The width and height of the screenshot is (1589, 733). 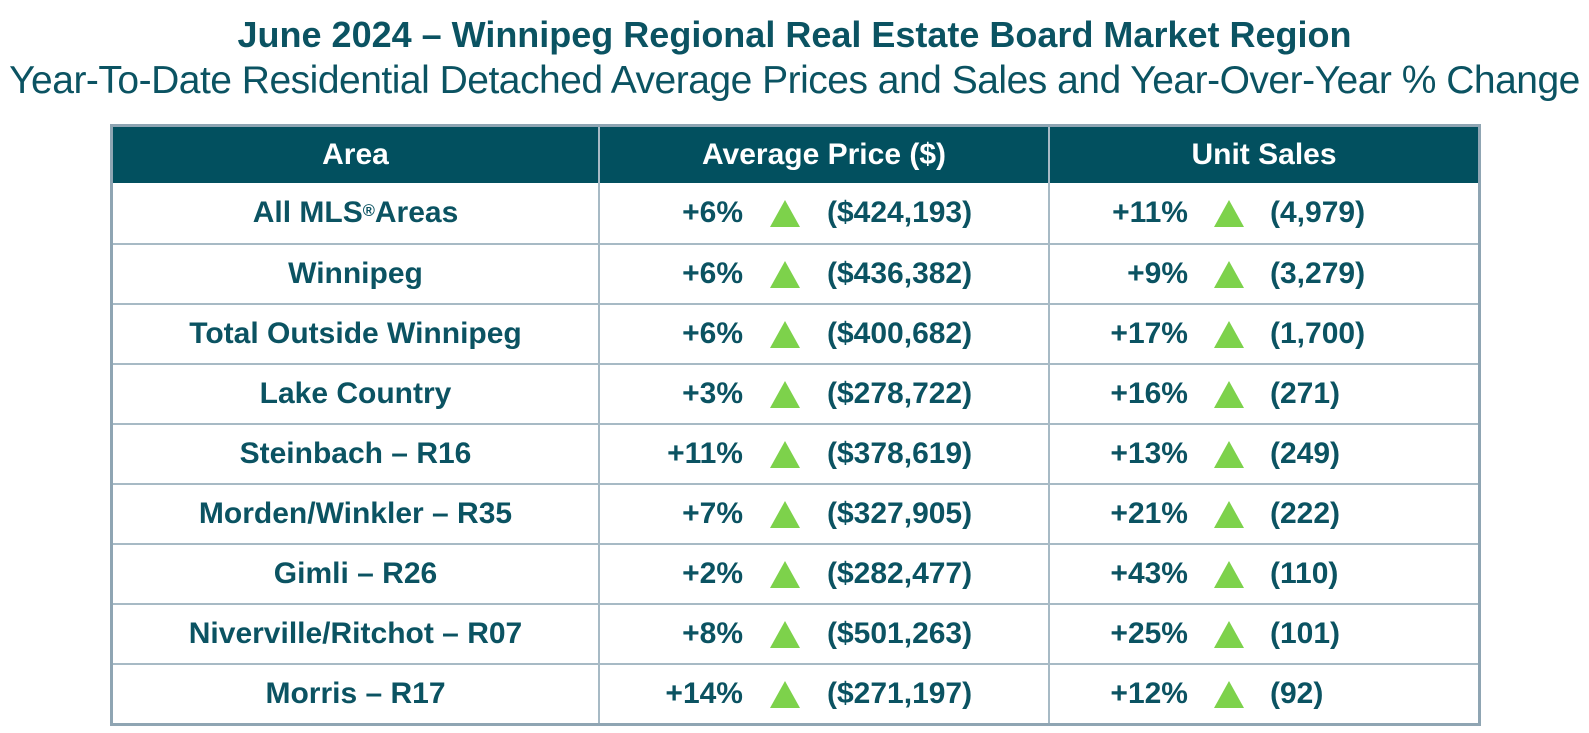 What do you see at coordinates (1263, 274) in the screenshot?
I see `unit-sales-cell: +9% (3,279)` at bounding box center [1263, 274].